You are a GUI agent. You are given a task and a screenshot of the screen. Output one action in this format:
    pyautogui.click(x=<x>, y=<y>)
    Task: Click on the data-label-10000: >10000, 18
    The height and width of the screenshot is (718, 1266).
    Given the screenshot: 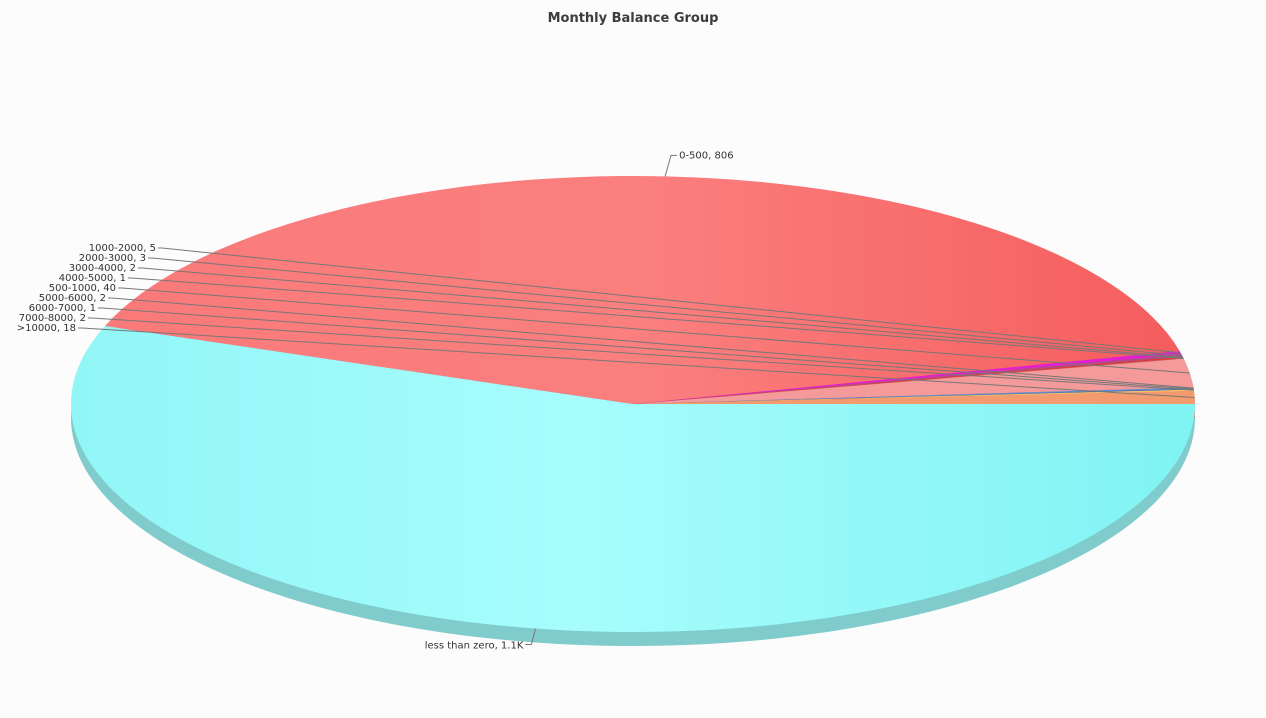 What is the action you would take?
    pyautogui.click(x=46, y=328)
    